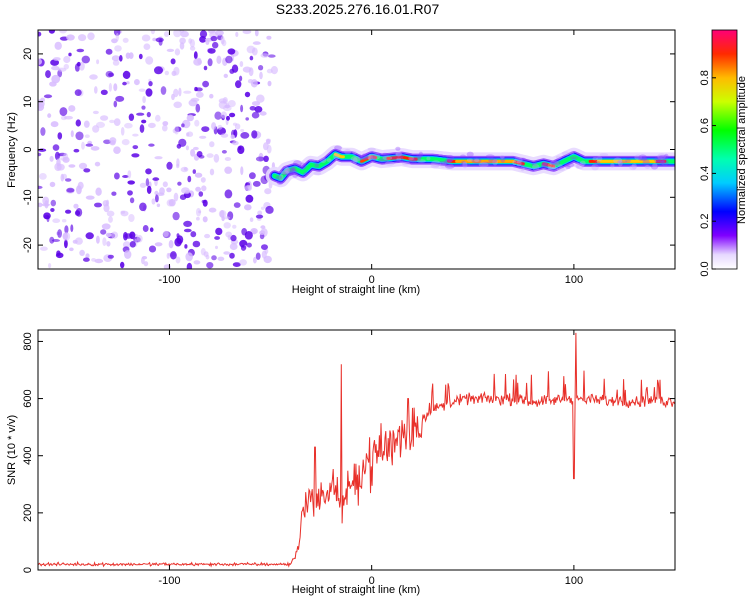  I want to click on colorbar-tick-label: 0.4, so click(705, 173).